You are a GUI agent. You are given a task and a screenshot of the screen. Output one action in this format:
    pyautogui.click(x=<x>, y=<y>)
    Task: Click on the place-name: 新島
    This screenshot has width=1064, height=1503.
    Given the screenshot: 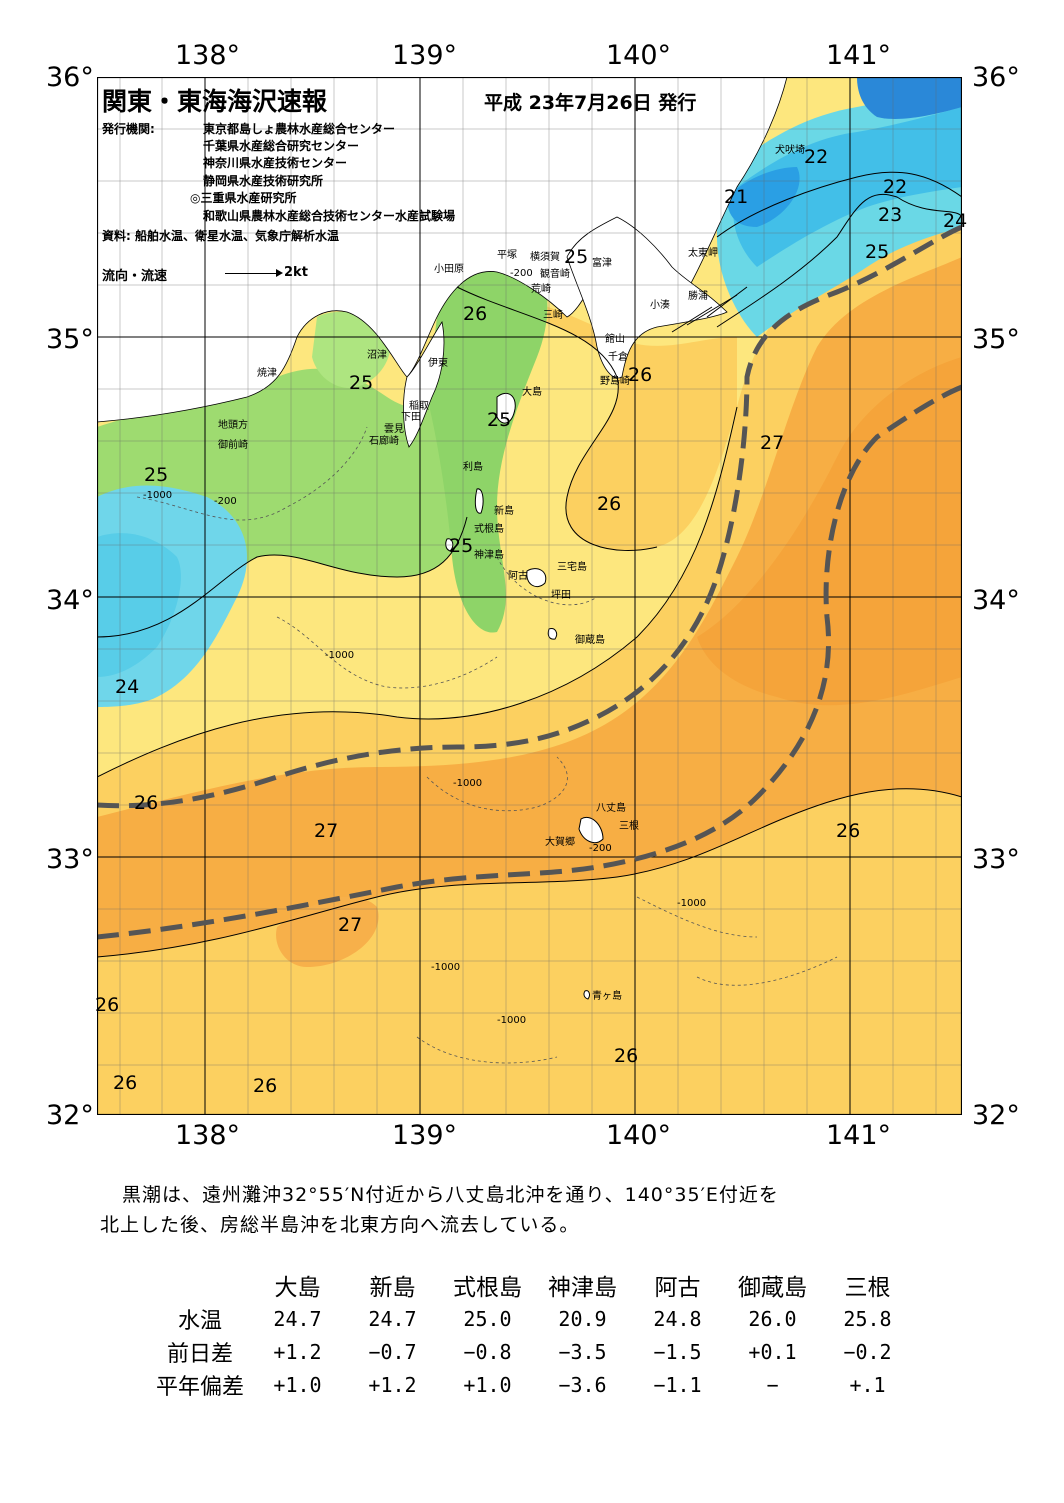 What is the action you would take?
    pyautogui.click(x=504, y=511)
    